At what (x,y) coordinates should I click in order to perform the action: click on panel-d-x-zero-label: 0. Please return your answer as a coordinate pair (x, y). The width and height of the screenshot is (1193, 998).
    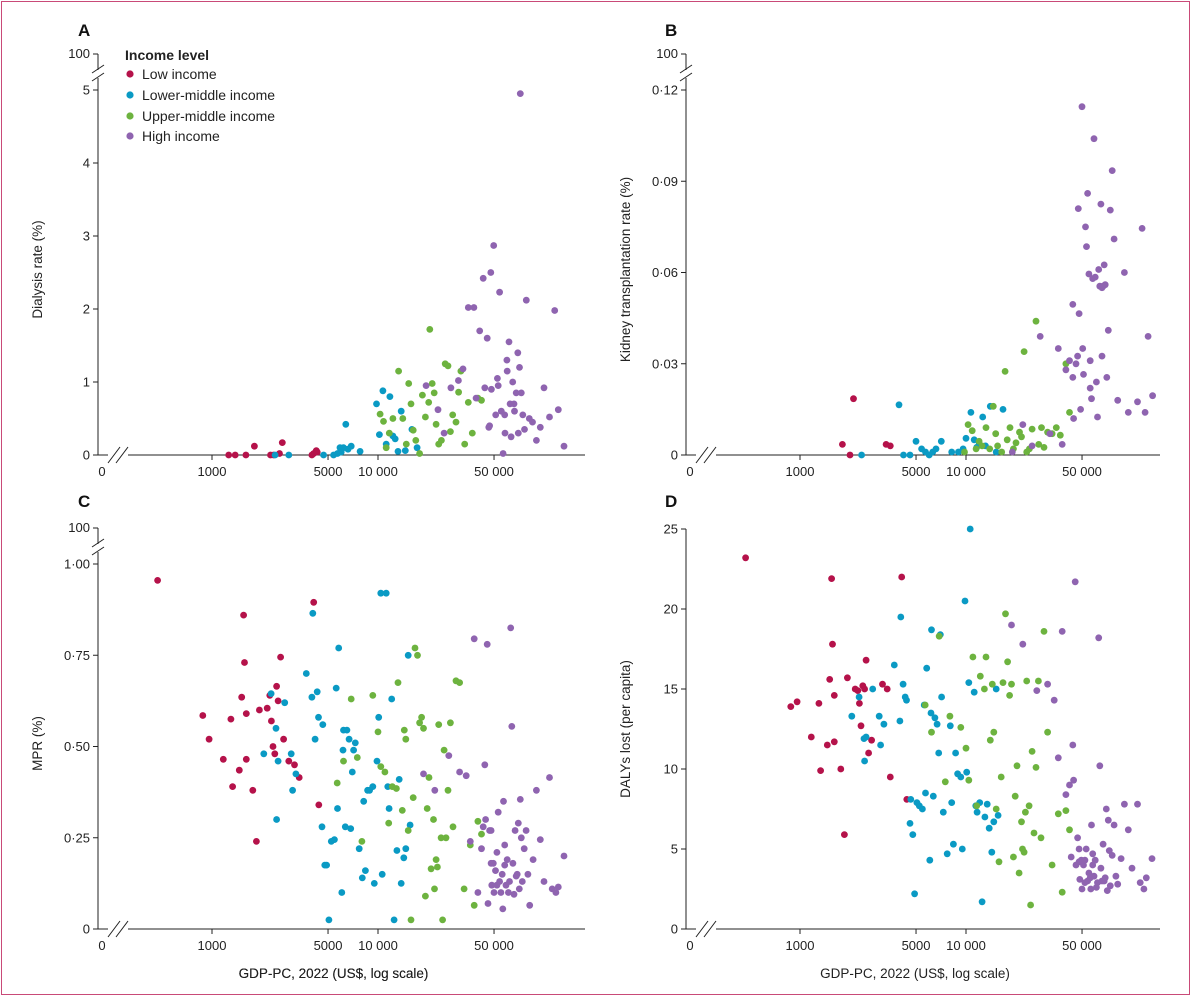
    Looking at the image, I should click on (689, 945).